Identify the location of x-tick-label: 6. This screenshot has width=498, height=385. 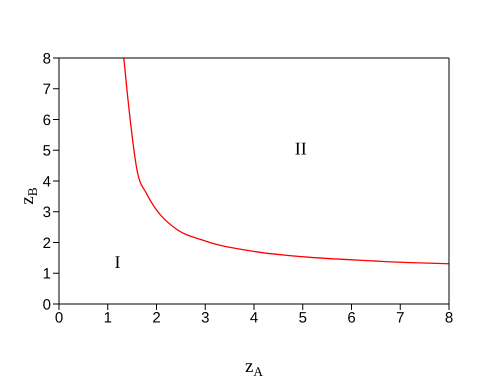
(351, 318).